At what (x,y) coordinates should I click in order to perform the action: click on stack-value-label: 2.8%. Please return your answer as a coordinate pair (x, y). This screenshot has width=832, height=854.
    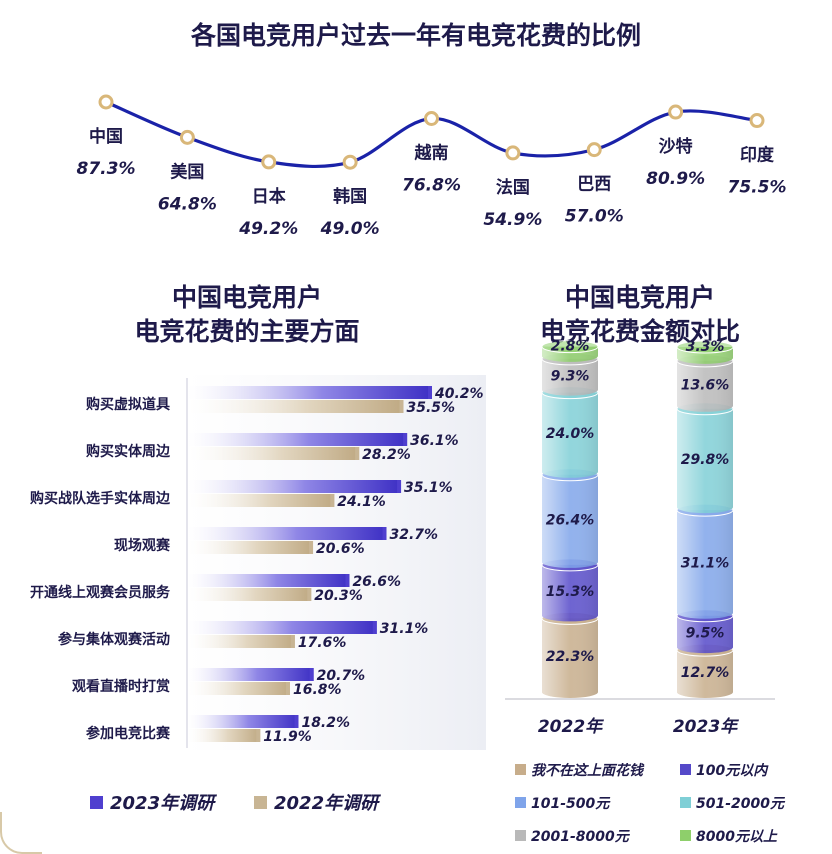
    Looking at the image, I should click on (570, 347).